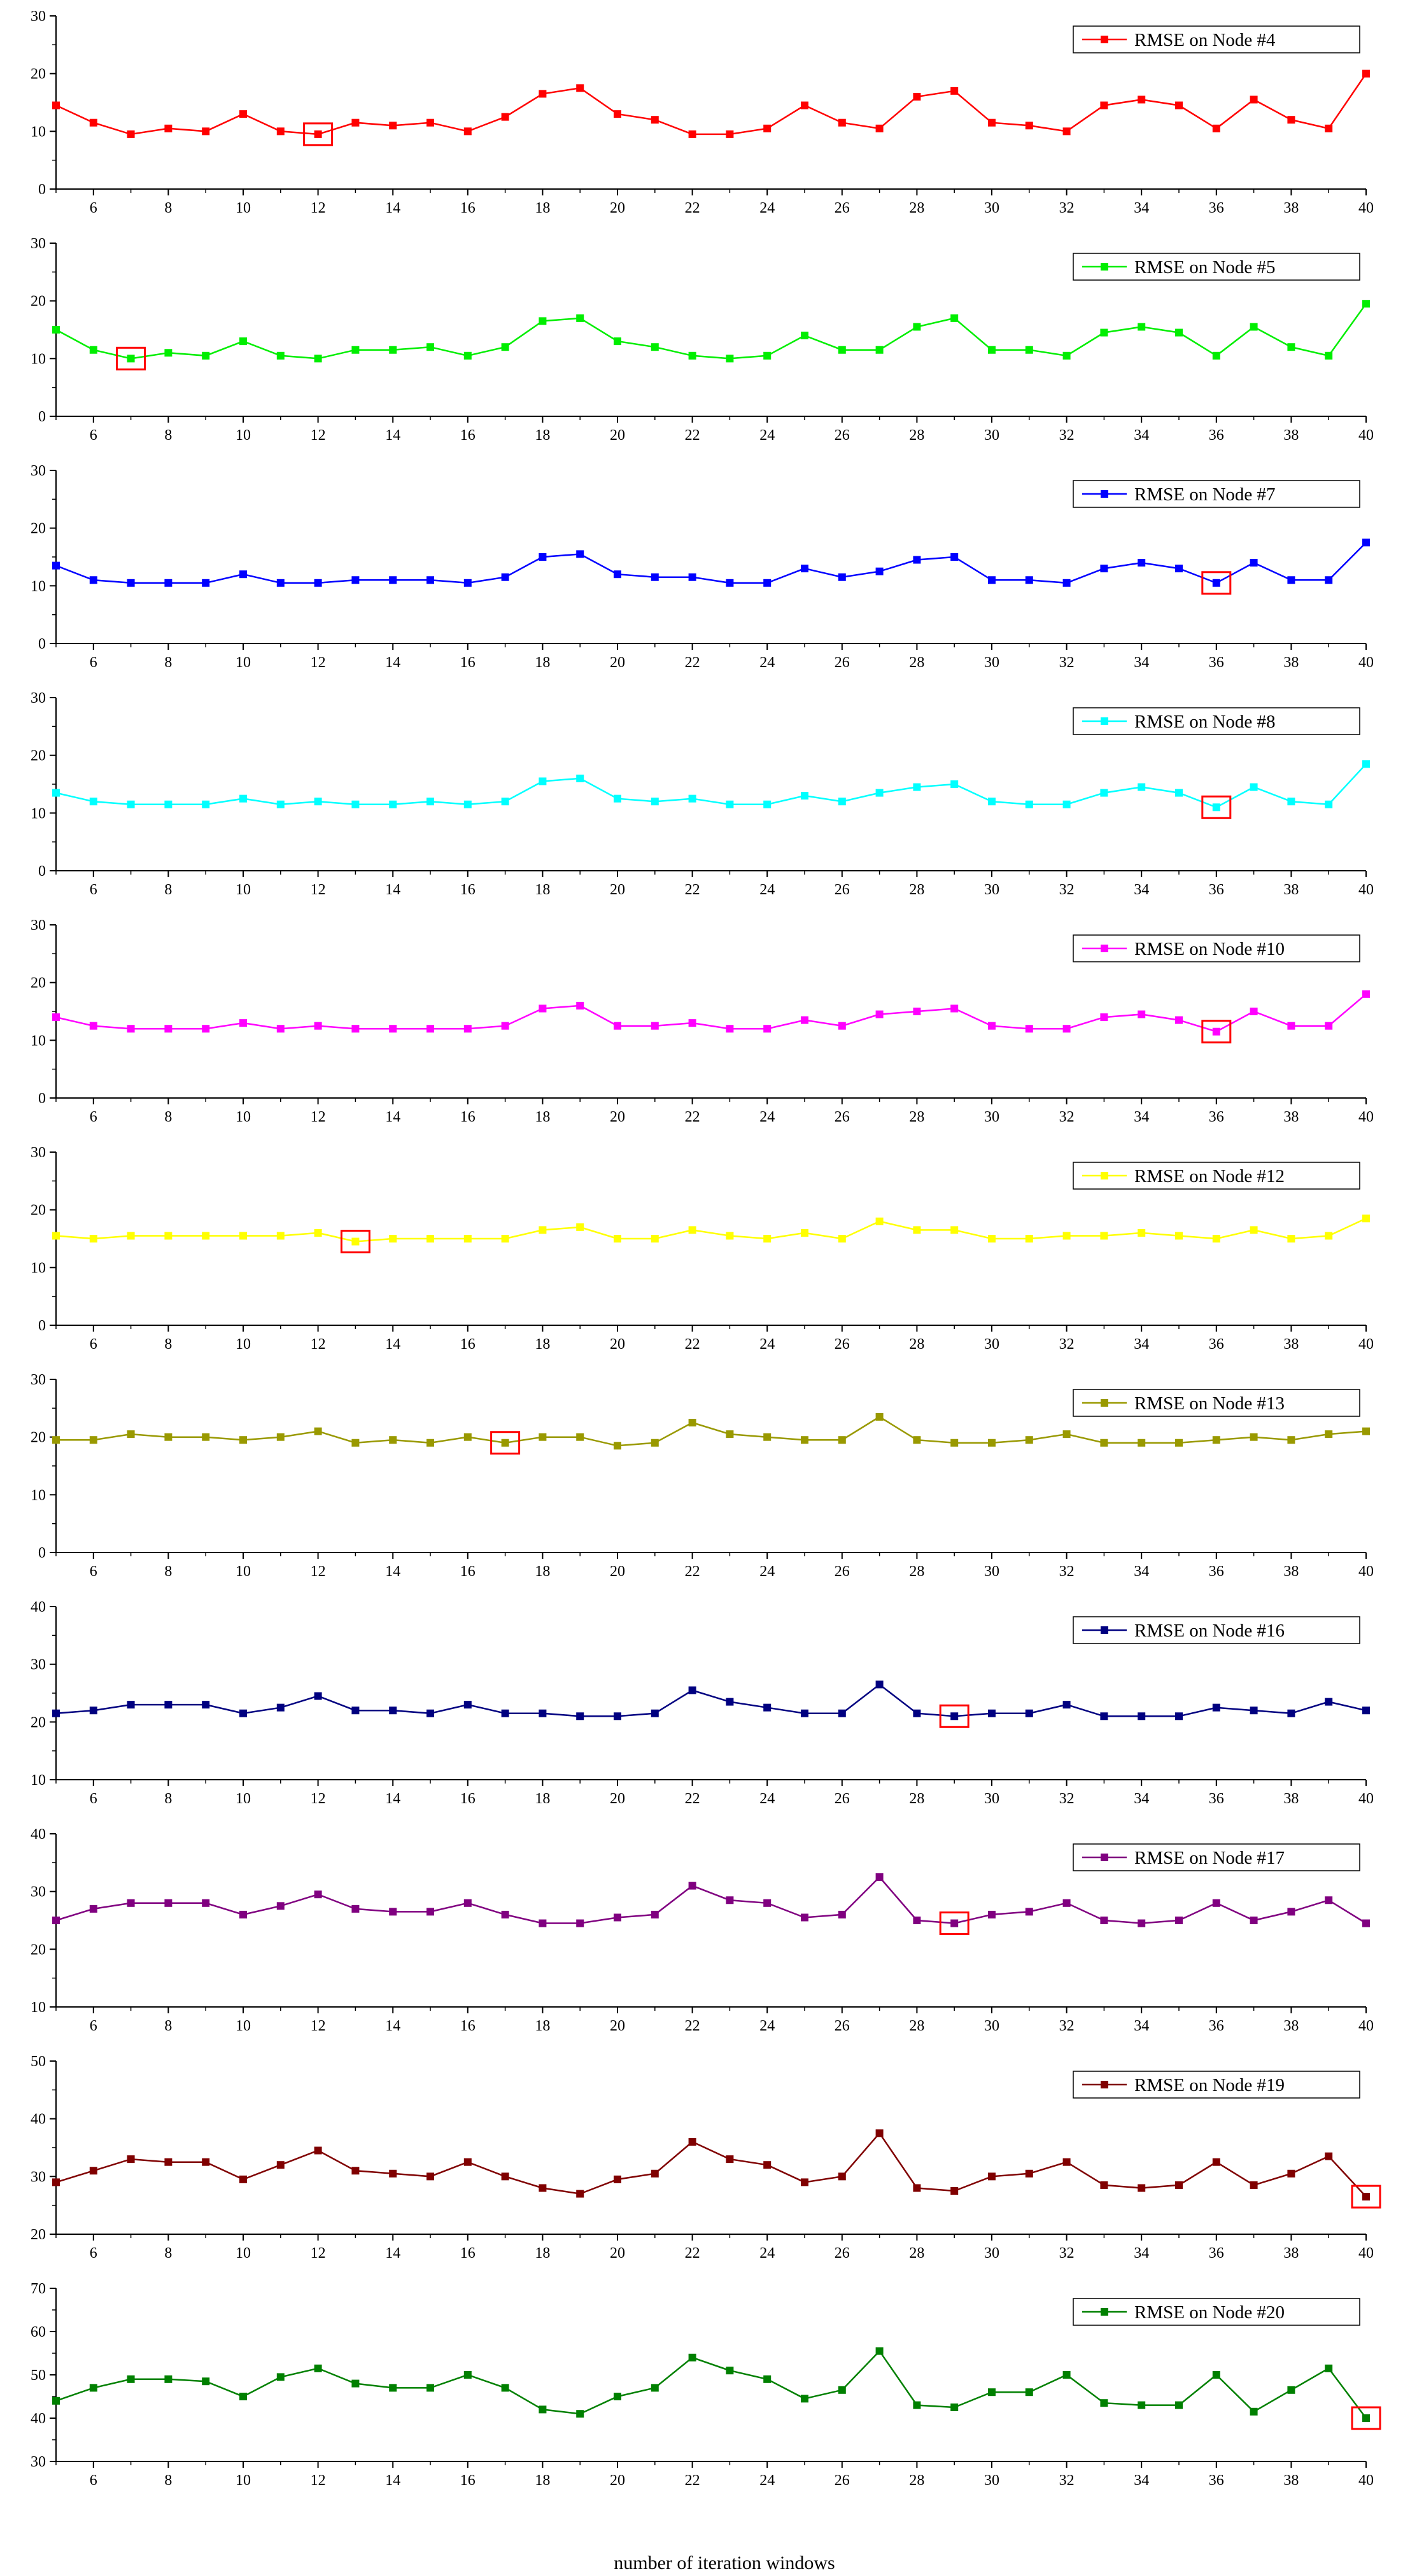  I want to click on legend-marker, so click(1104, 721).